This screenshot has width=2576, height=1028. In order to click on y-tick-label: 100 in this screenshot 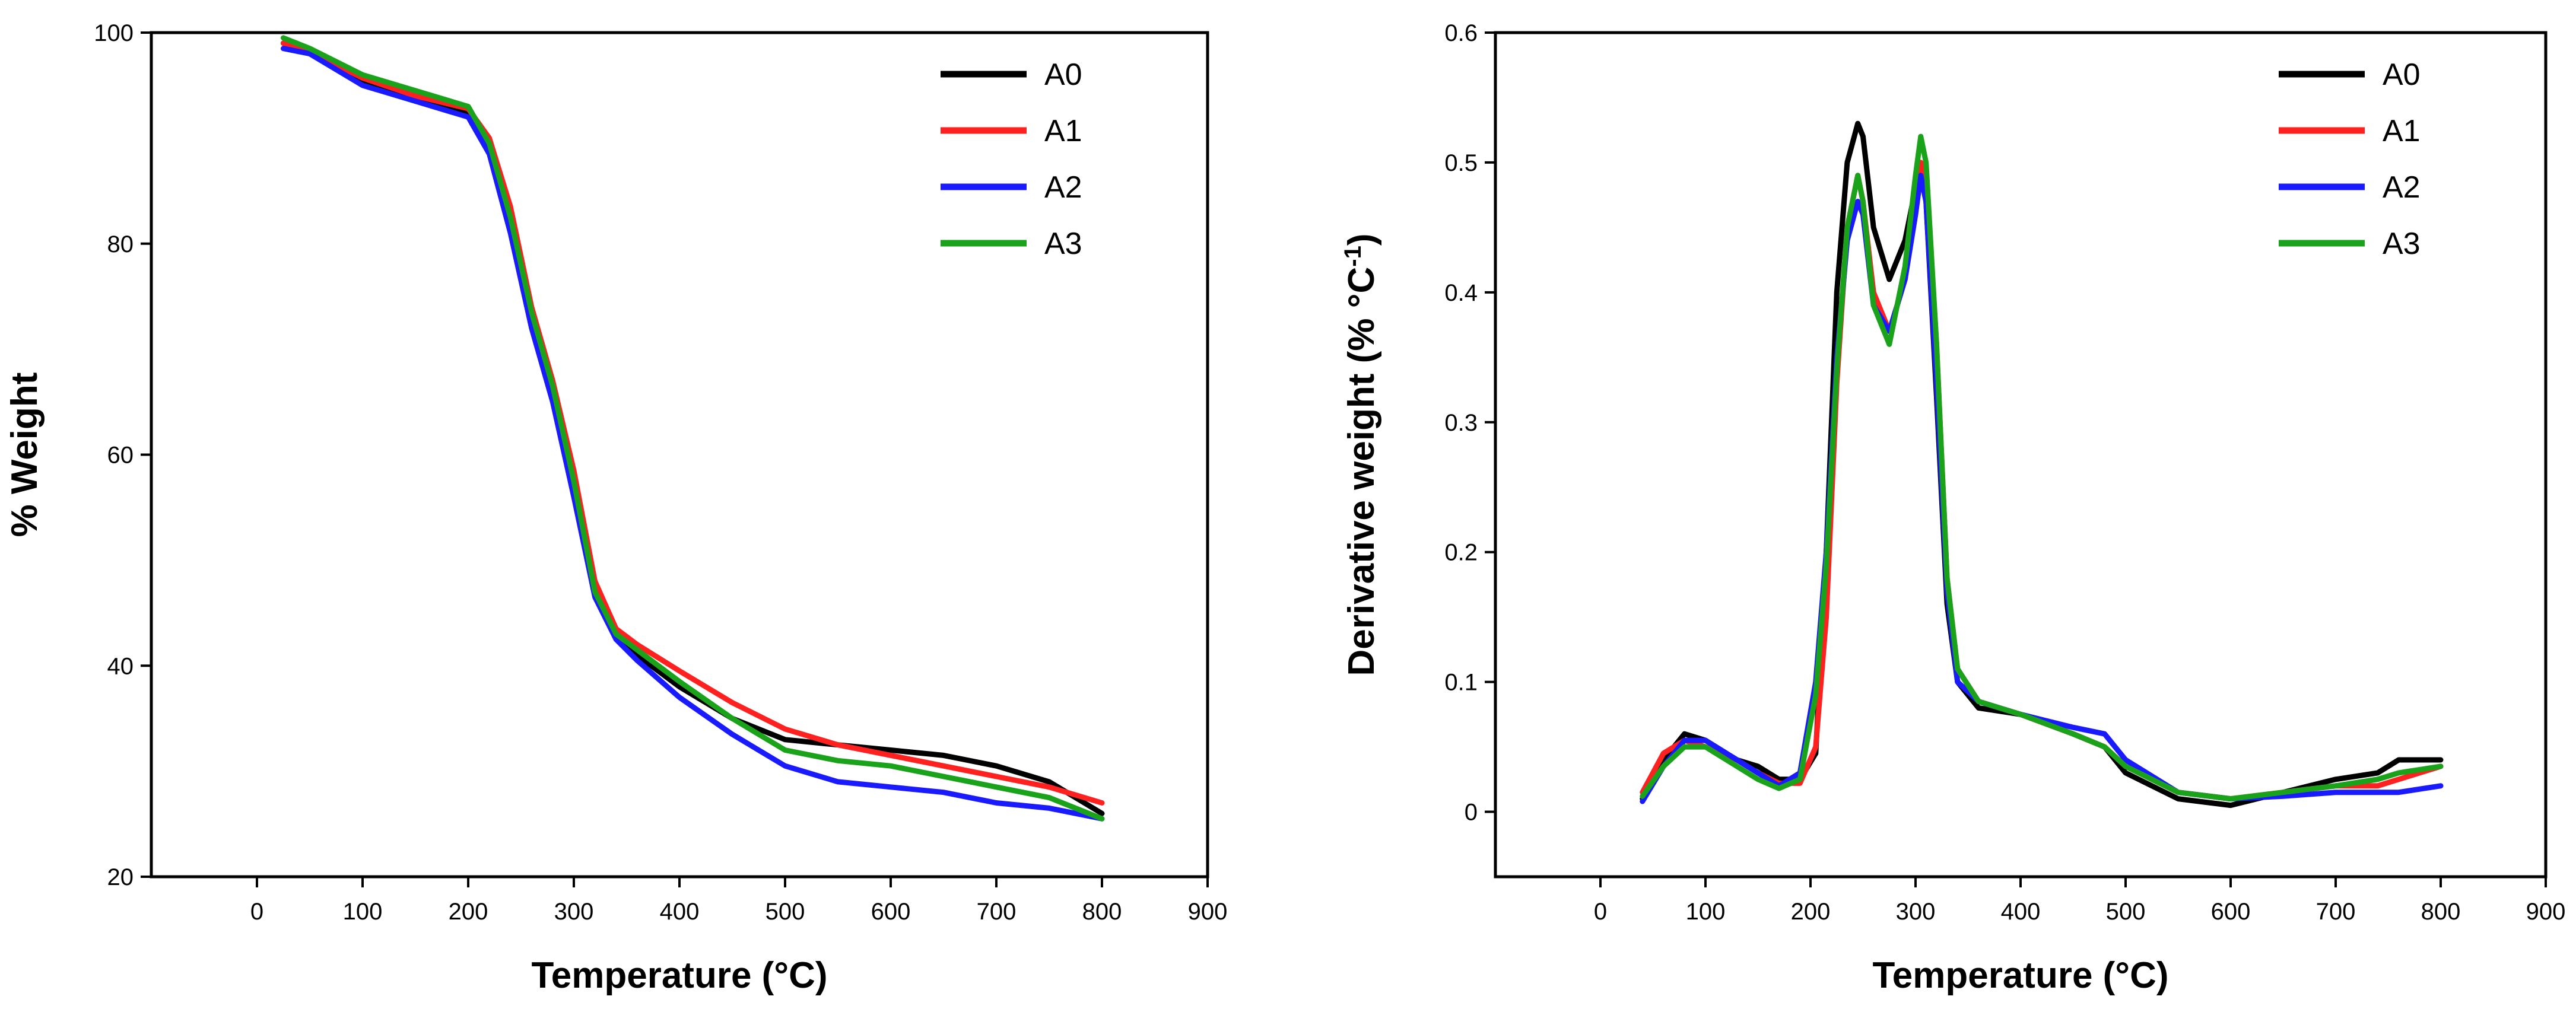, I will do `click(114, 33)`.